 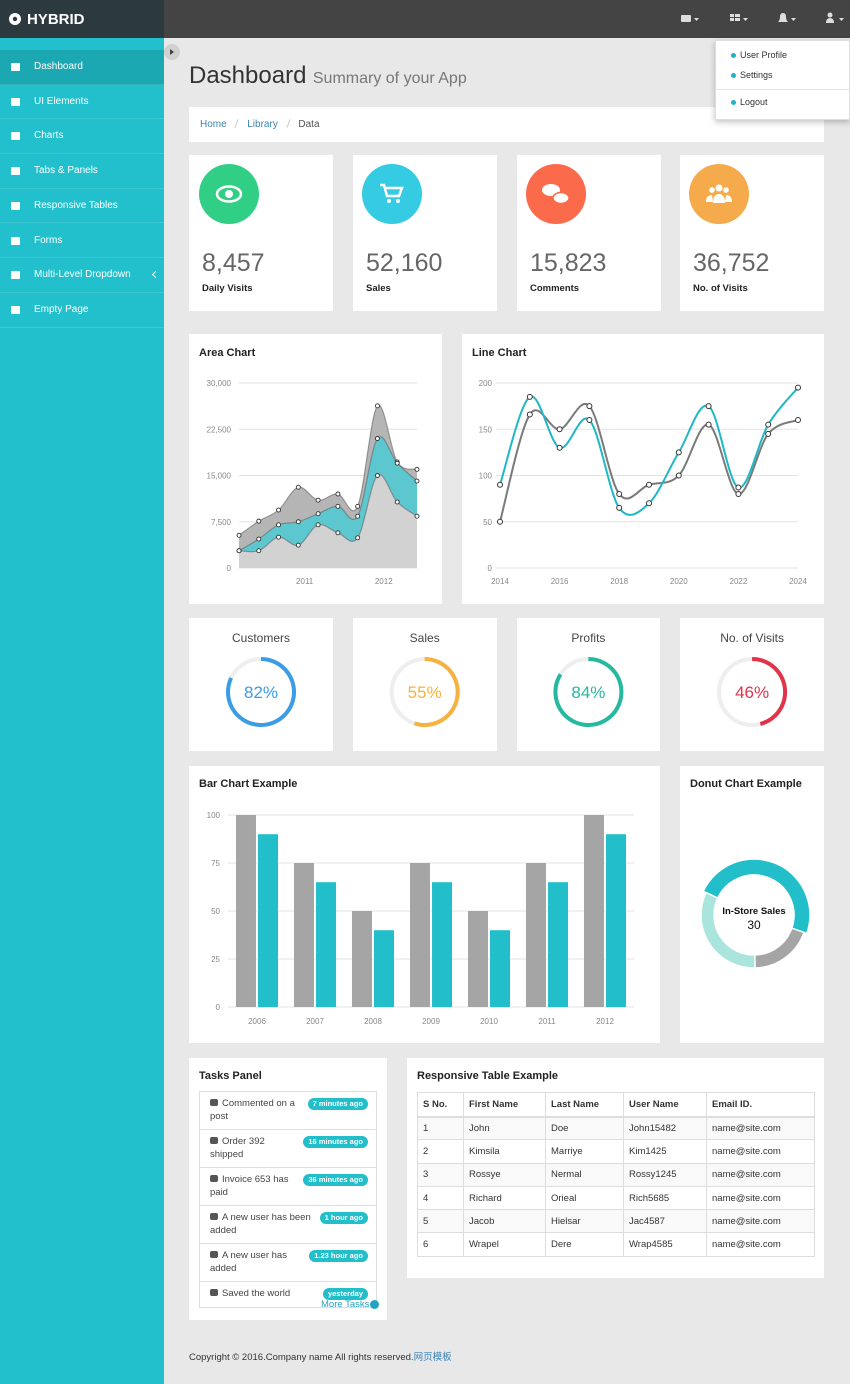 I want to click on breadcrumb-link: Home, so click(x=213, y=124).